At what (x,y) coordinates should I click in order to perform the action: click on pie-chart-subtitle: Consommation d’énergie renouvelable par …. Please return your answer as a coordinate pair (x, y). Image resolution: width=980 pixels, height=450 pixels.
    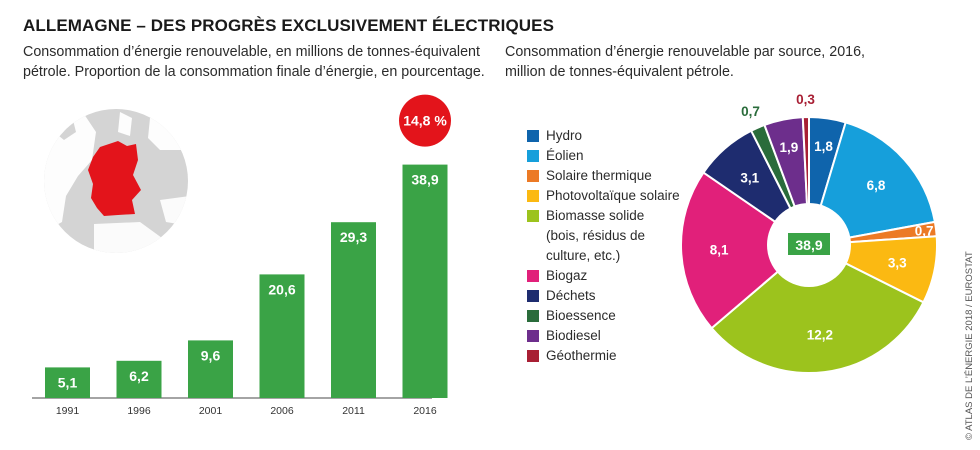
    Looking at the image, I should click on (685, 62).